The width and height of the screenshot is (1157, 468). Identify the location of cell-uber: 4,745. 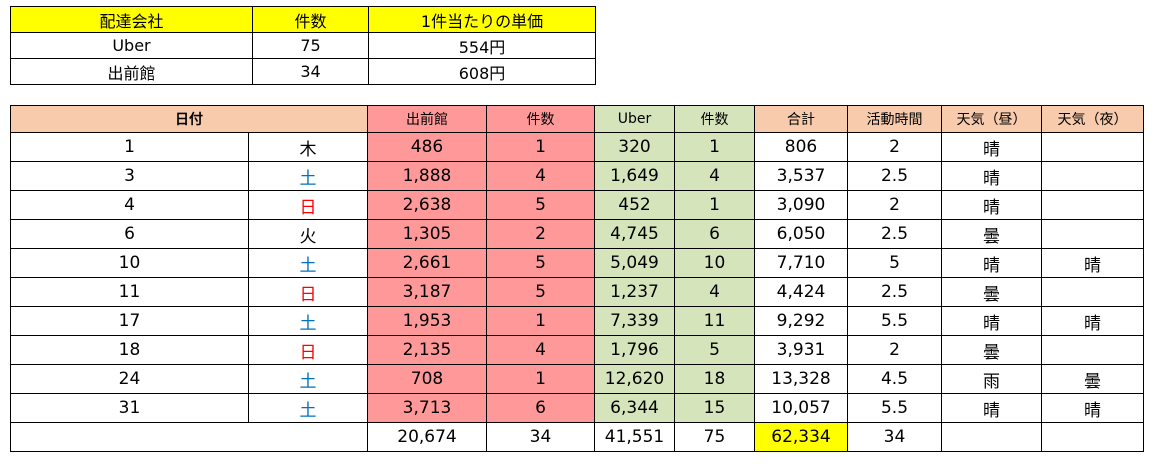
(634, 234).